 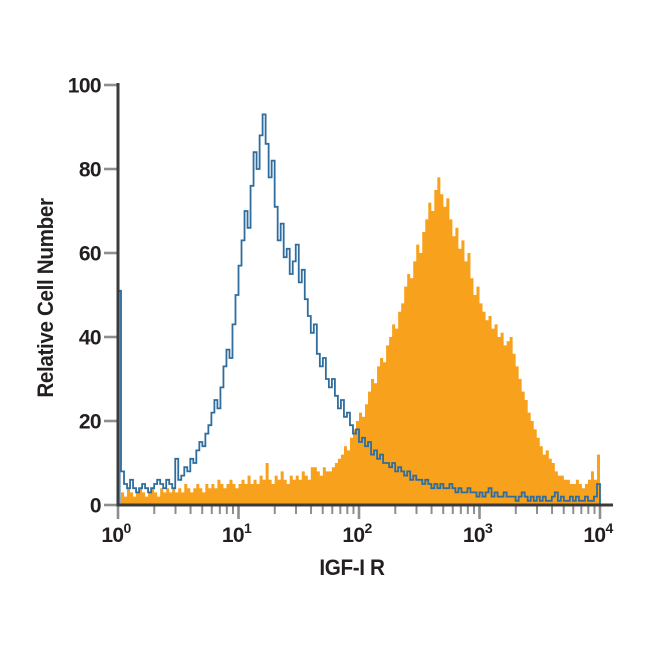 I want to click on x-tick-label: 10⁴, so click(x=598, y=533).